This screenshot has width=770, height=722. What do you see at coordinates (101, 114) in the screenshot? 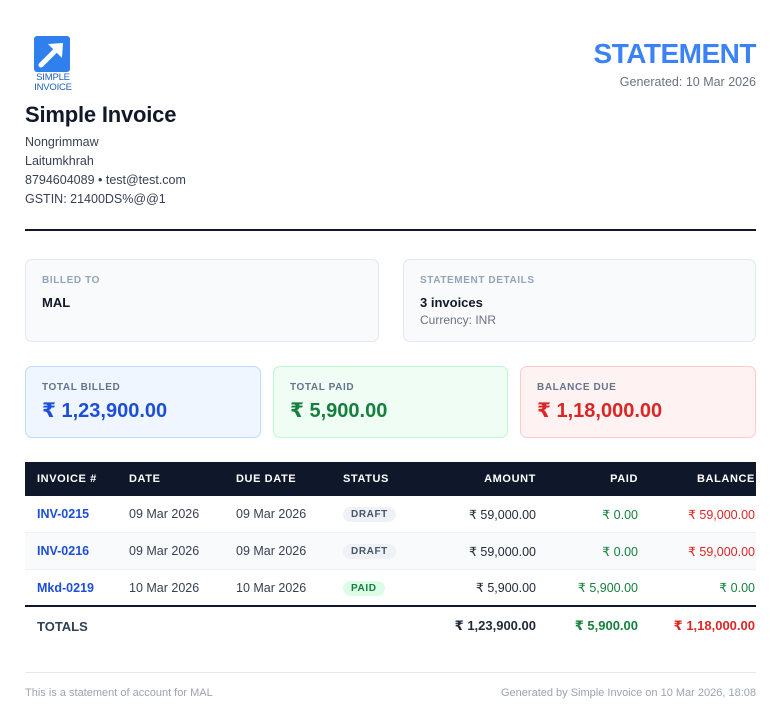
I see `company-name: Simple Invoice` at bounding box center [101, 114].